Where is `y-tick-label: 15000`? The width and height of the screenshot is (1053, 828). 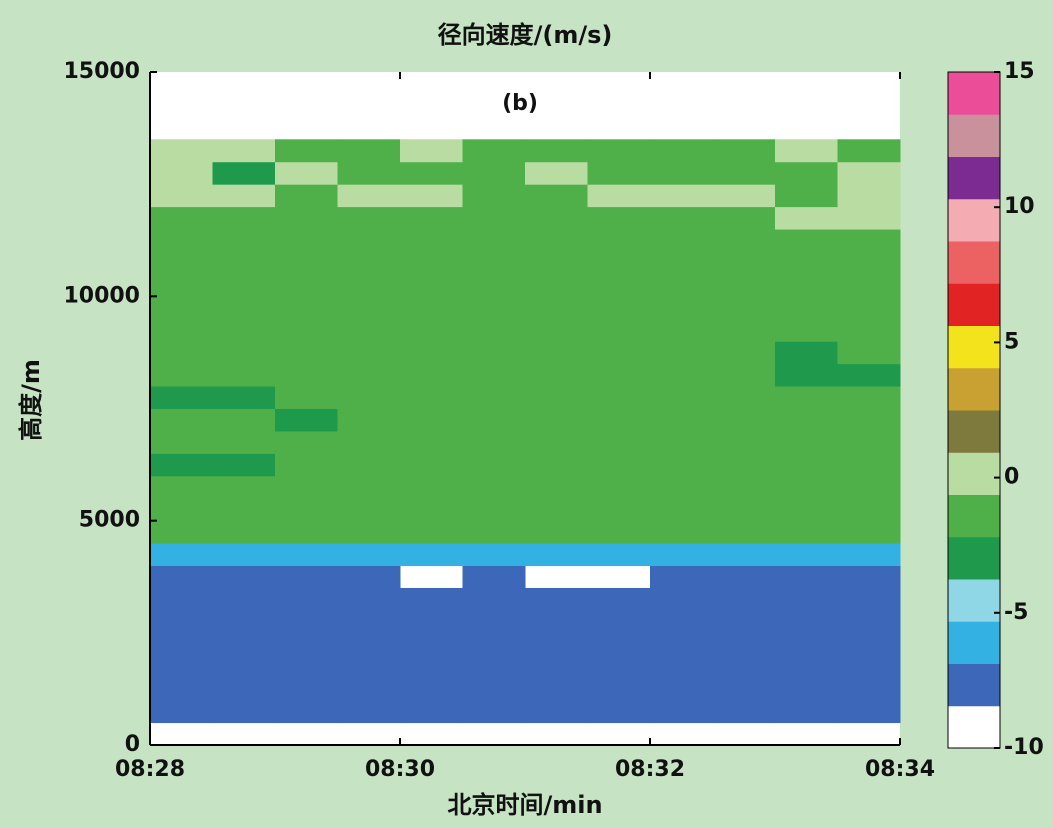 y-tick-label: 15000 is located at coordinates (101, 71).